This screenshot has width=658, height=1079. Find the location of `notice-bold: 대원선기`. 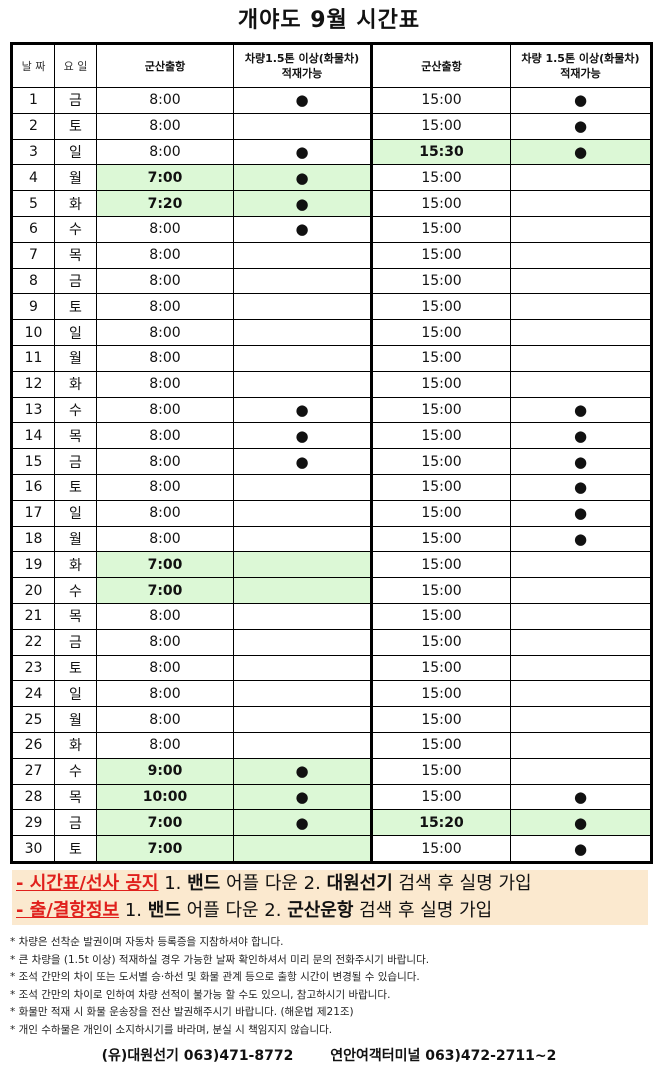

notice-bold: 대원선기 is located at coordinates (359, 883).